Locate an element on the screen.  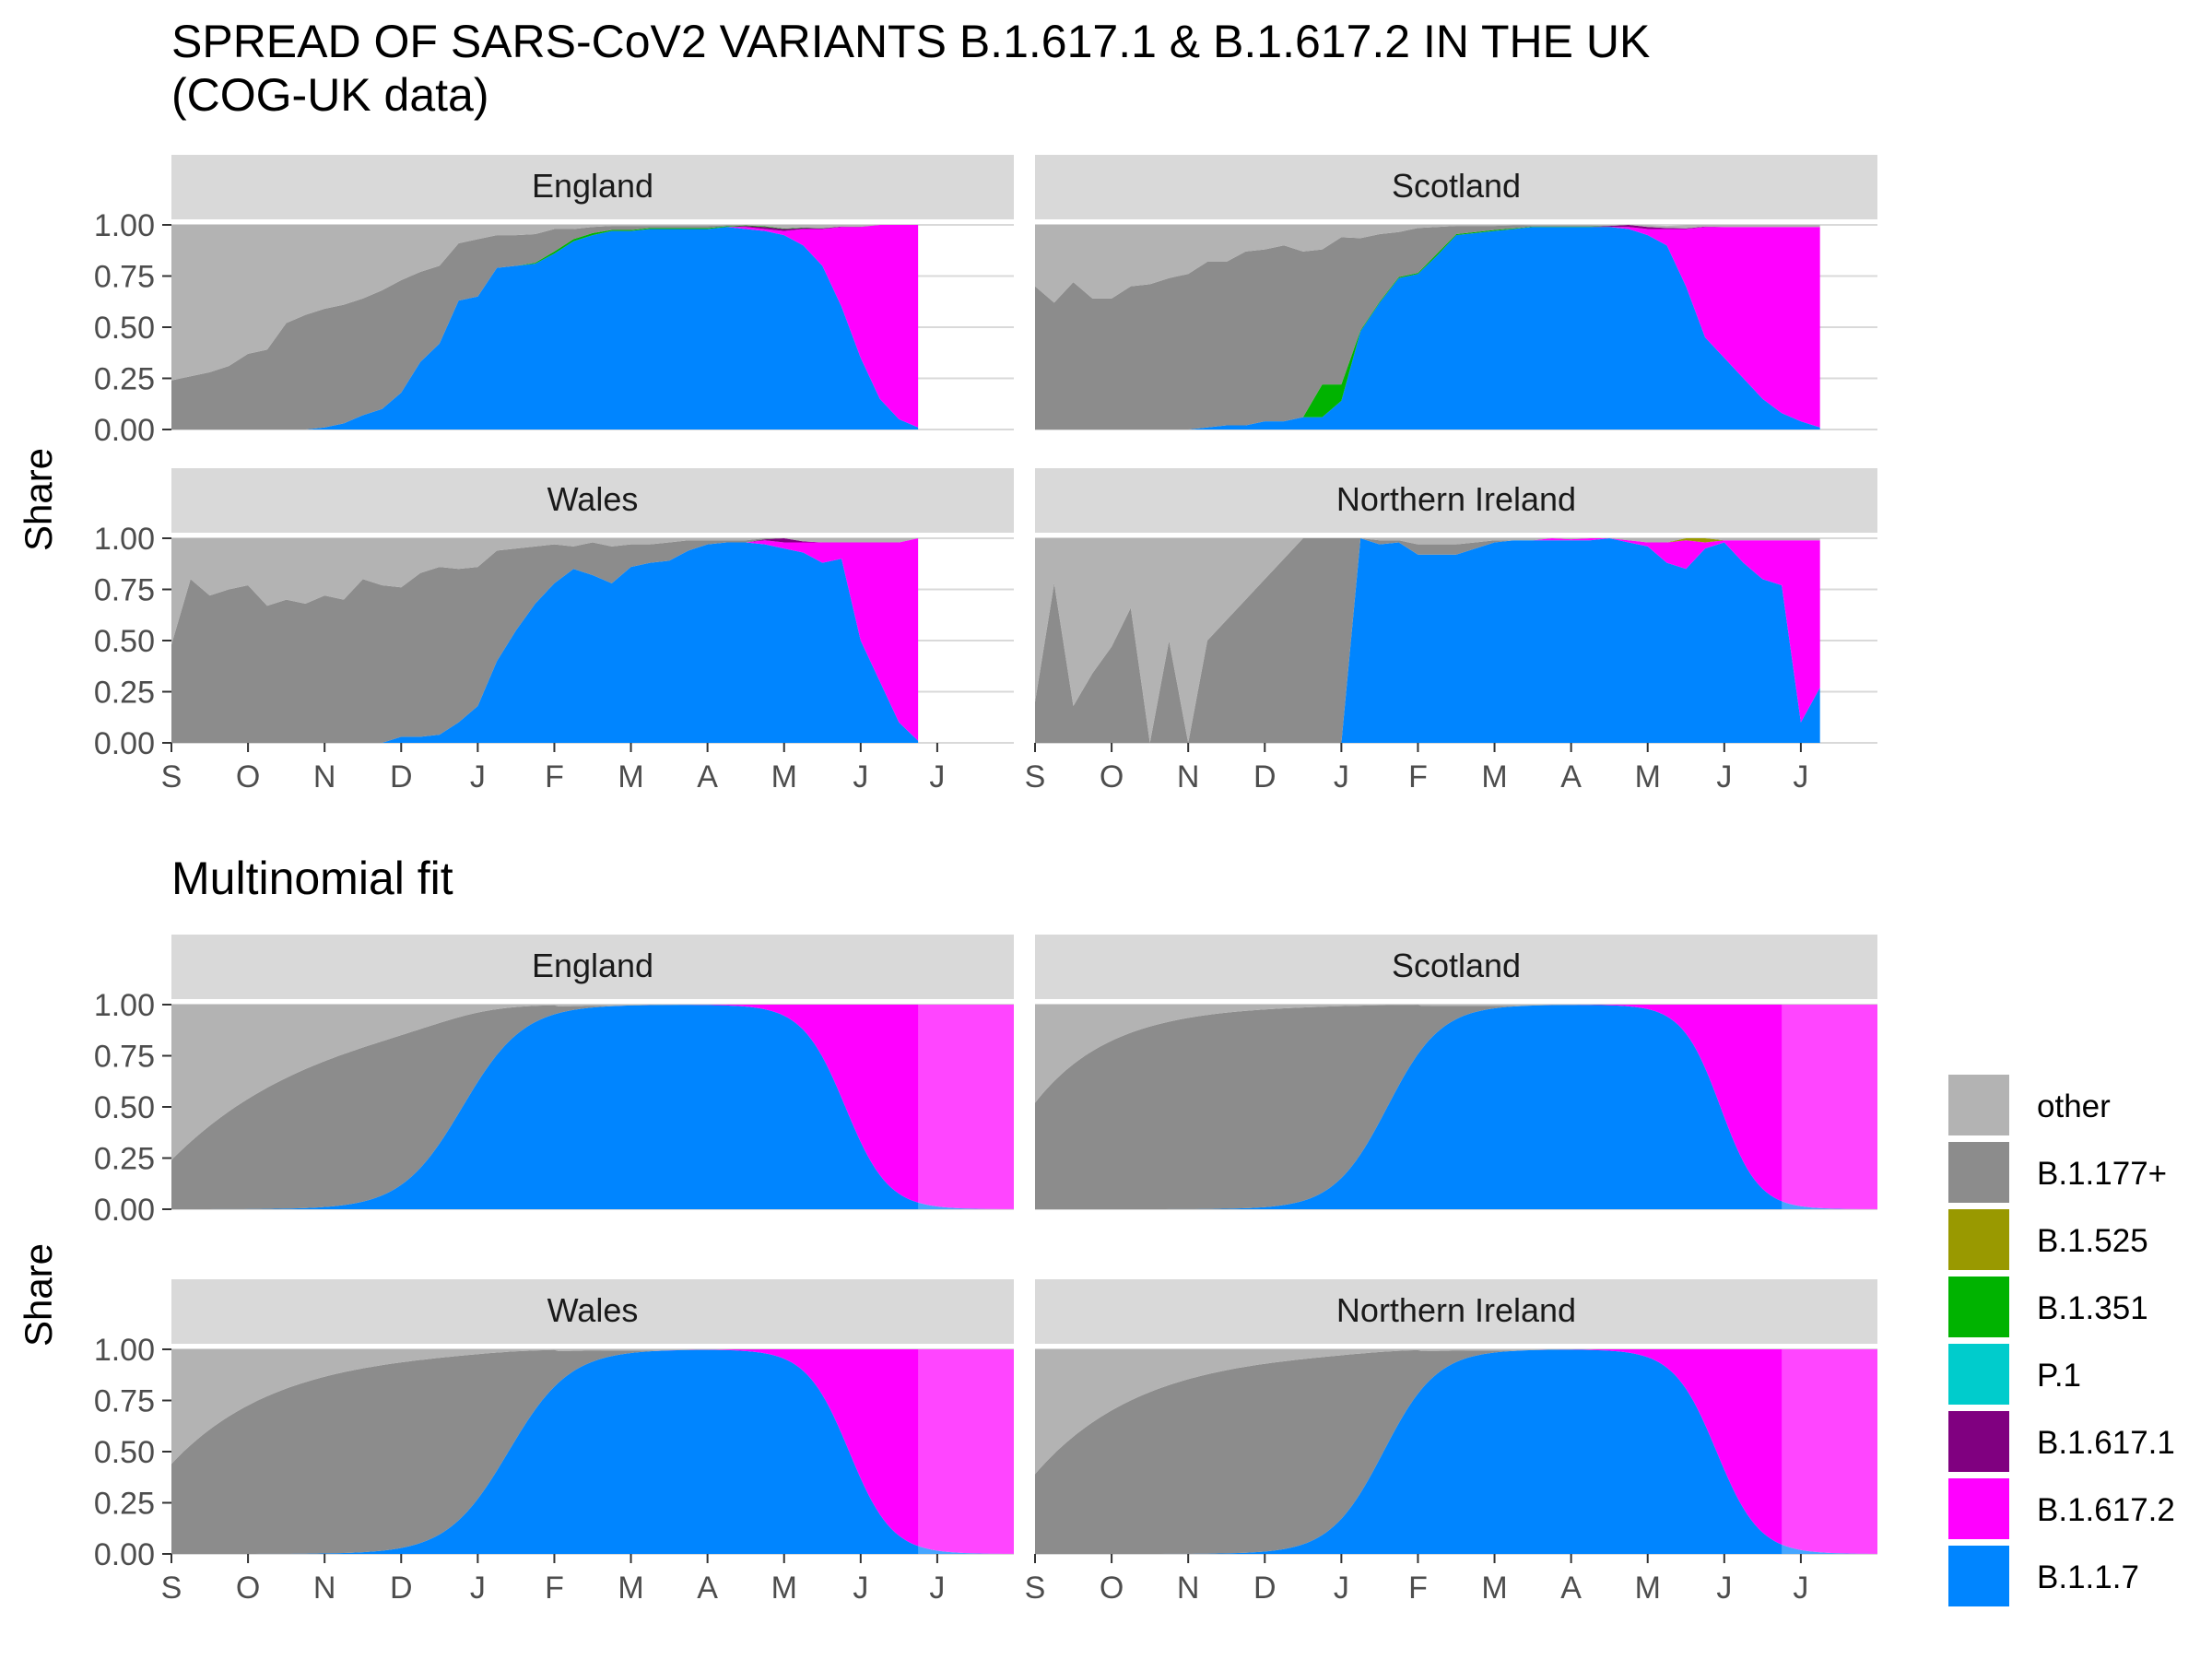
y-tick-label: 1.00 is located at coordinates (124, 1005).